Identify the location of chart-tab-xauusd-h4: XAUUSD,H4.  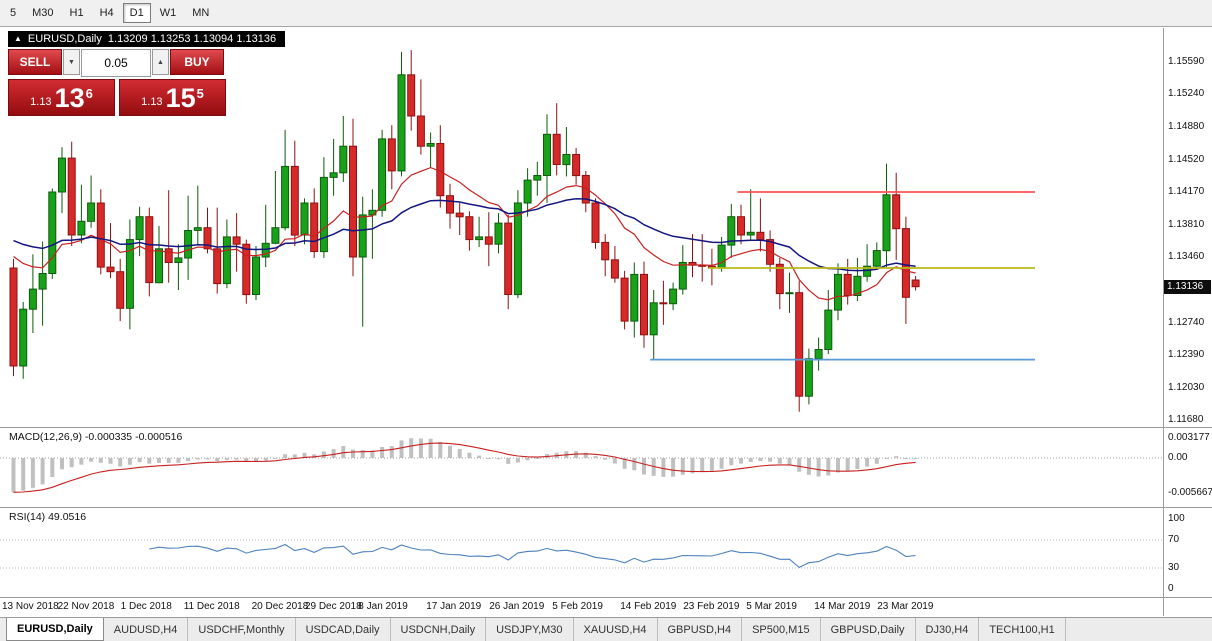
(616, 629).